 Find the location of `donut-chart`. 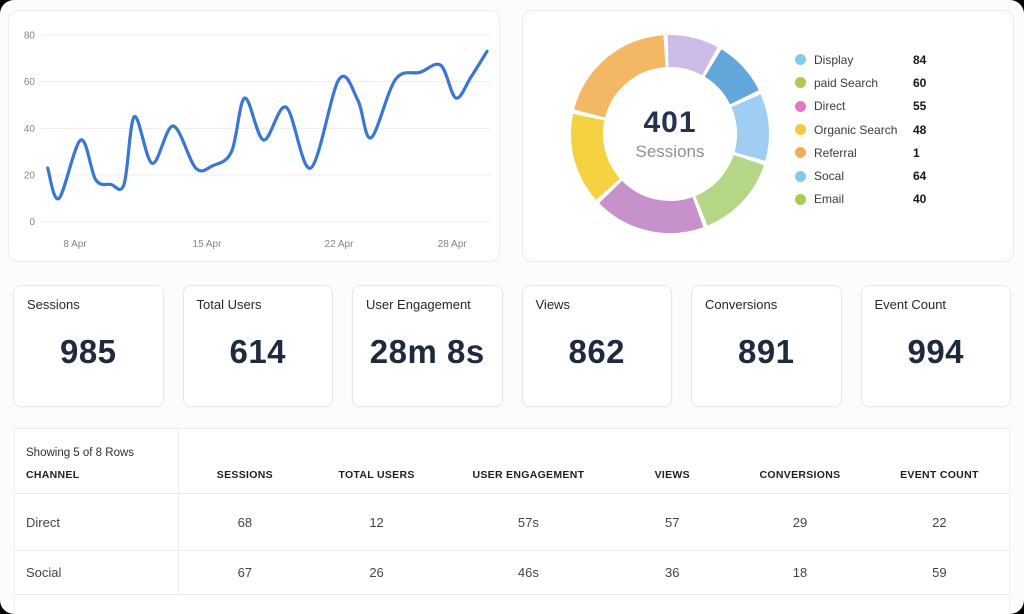

donut-chart is located at coordinates (670, 134).